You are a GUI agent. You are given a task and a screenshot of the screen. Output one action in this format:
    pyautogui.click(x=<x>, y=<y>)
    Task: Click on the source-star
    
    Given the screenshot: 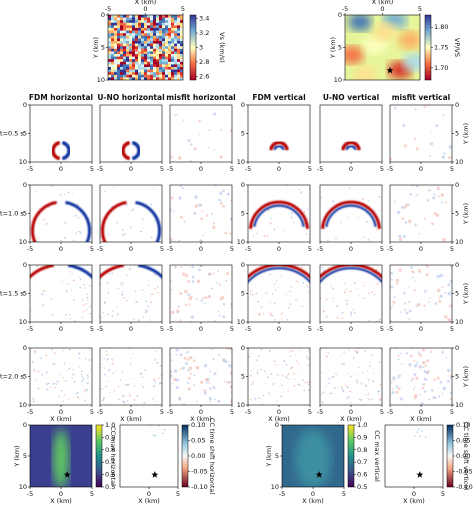 What is the action you would take?
    pyautogui.click(x=155, y=474)
    